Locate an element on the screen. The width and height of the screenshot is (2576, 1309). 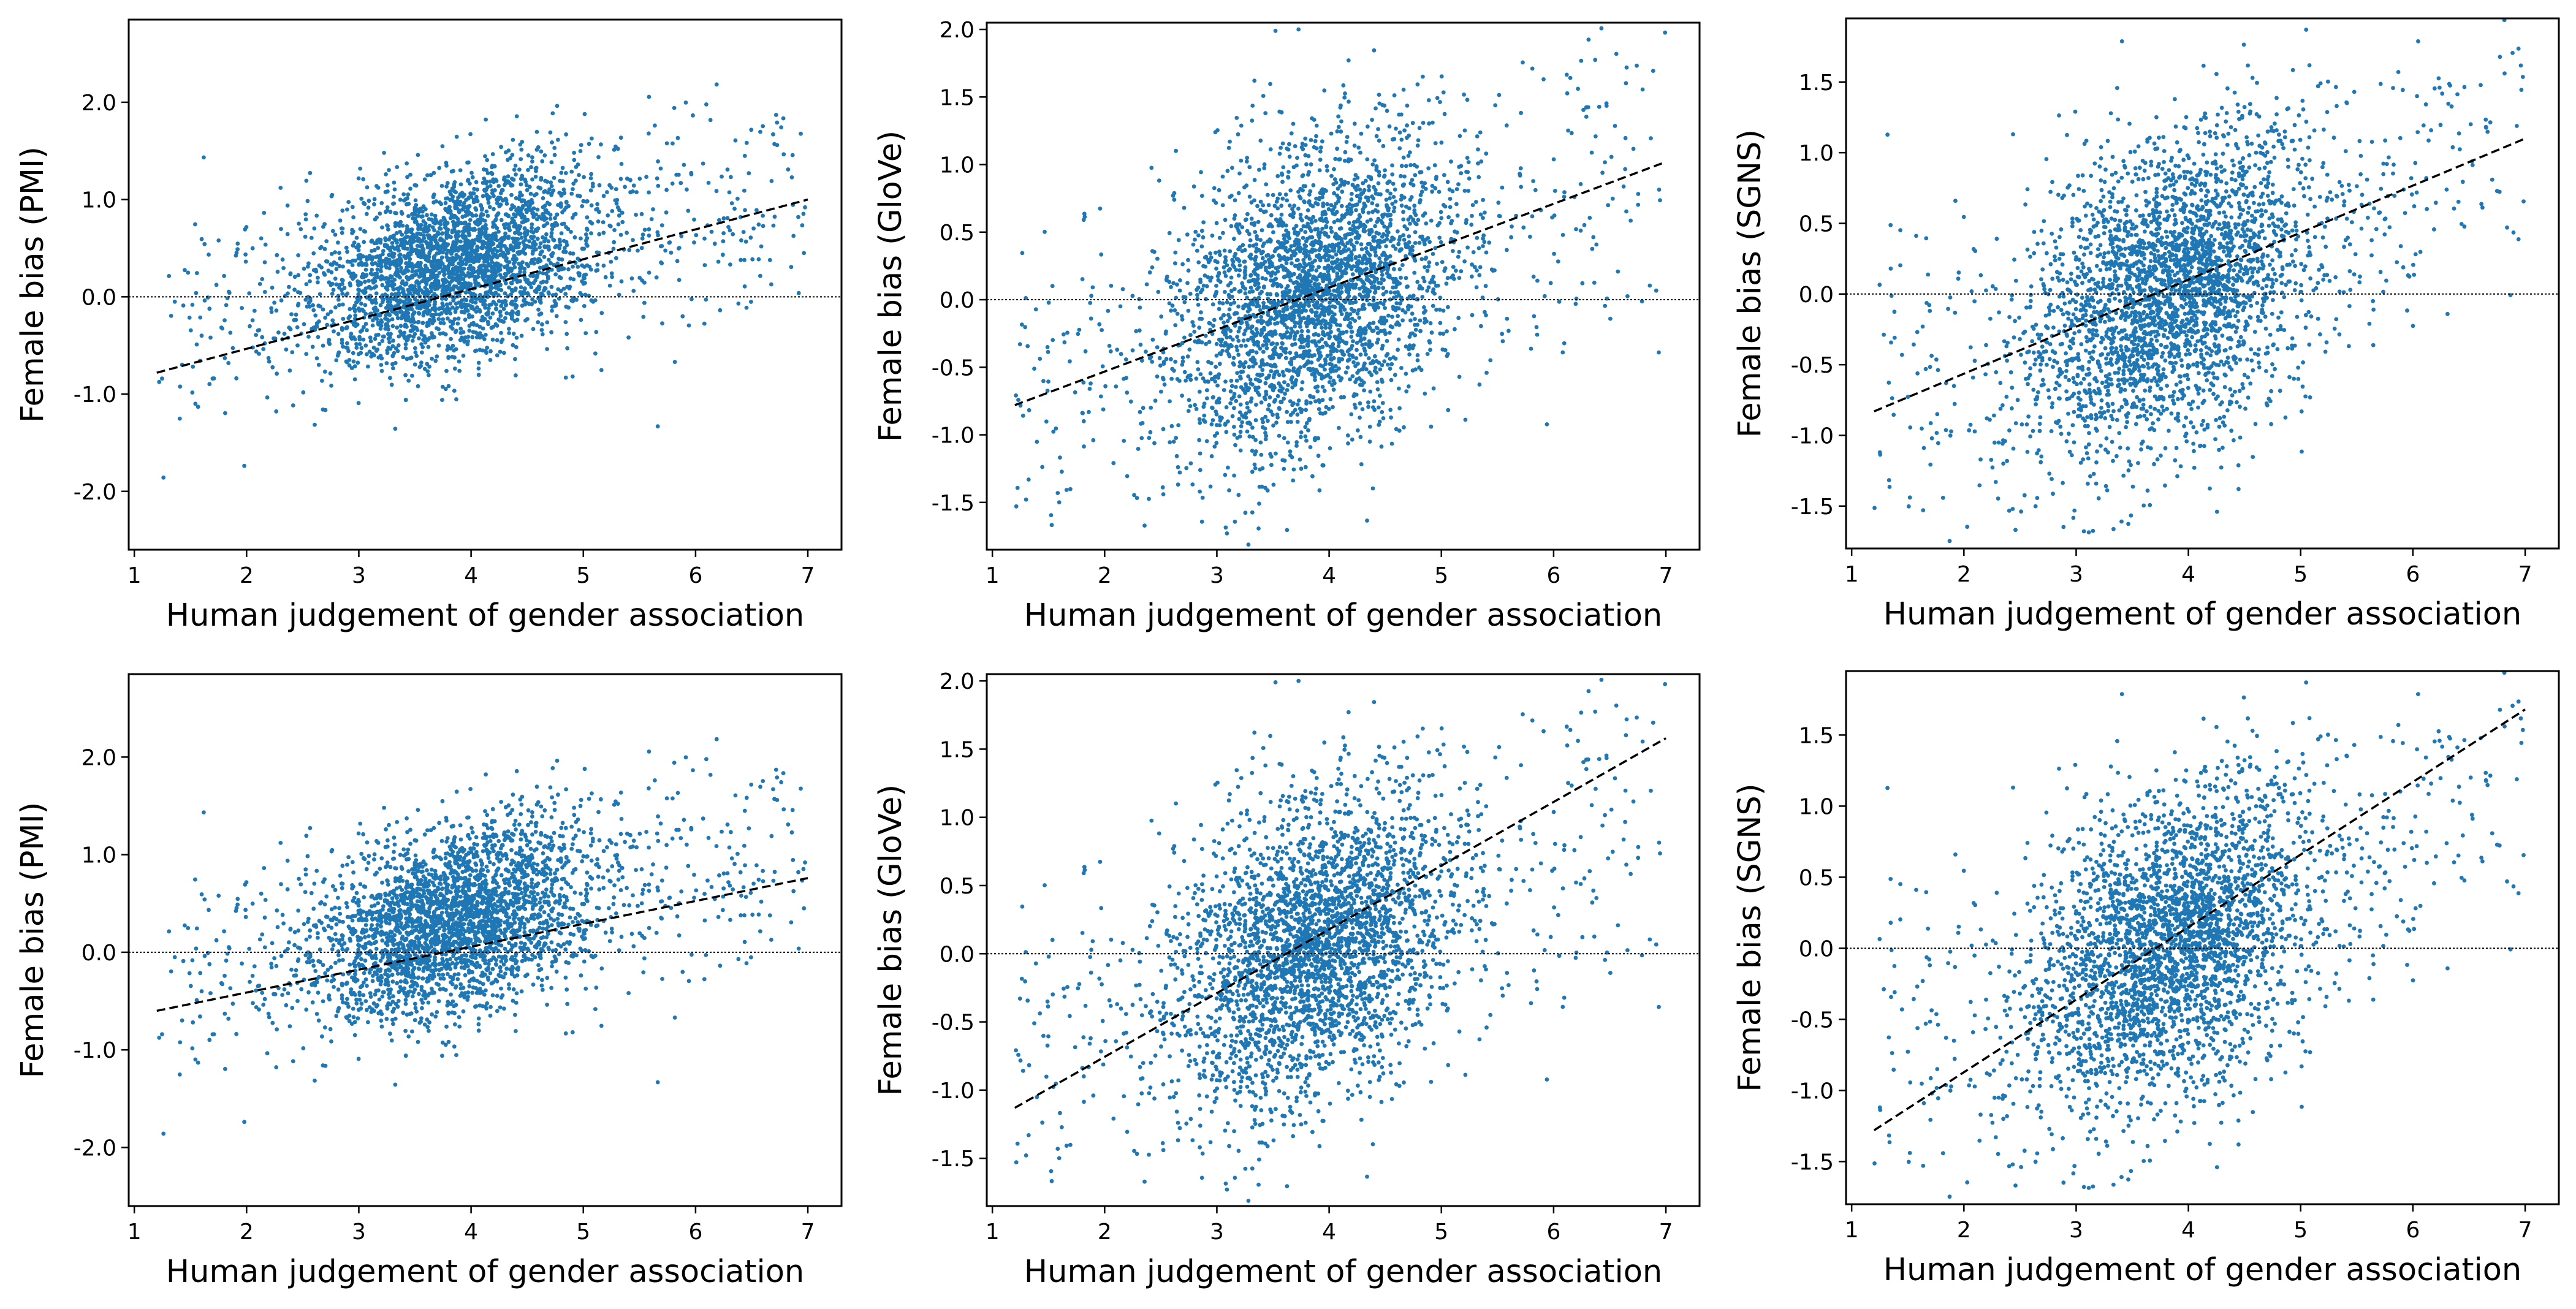
y-tick-label: -1.0 is located at coordinates (95, 395).